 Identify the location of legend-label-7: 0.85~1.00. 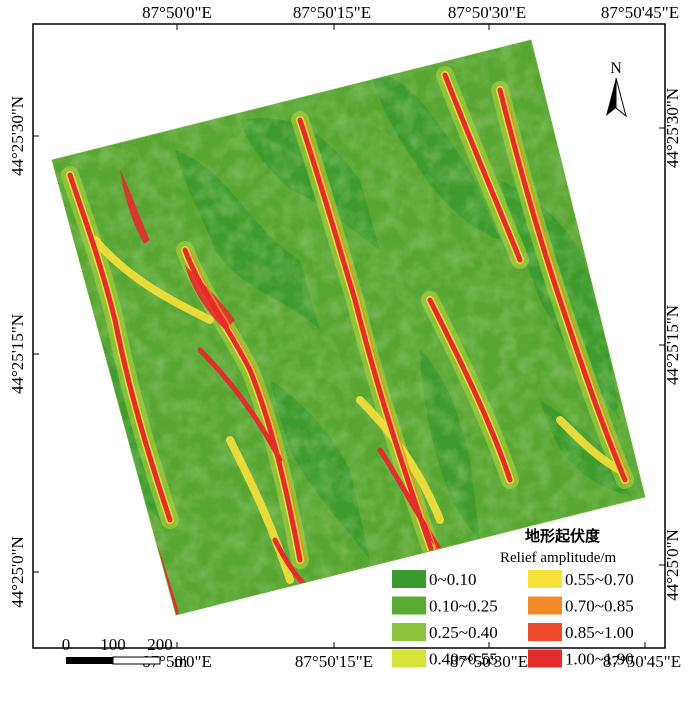
(599, 632).